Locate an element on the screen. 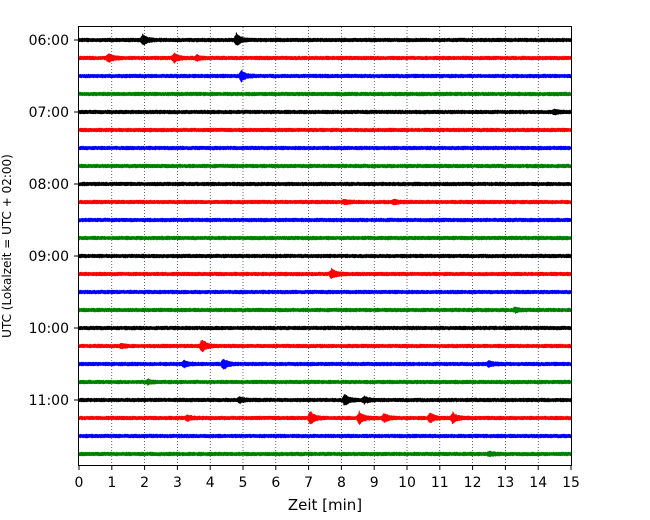 Image resolution: width=650 pixels, height=520 pixels. x-tick-label: 10 is located at coordinates (407, 483).